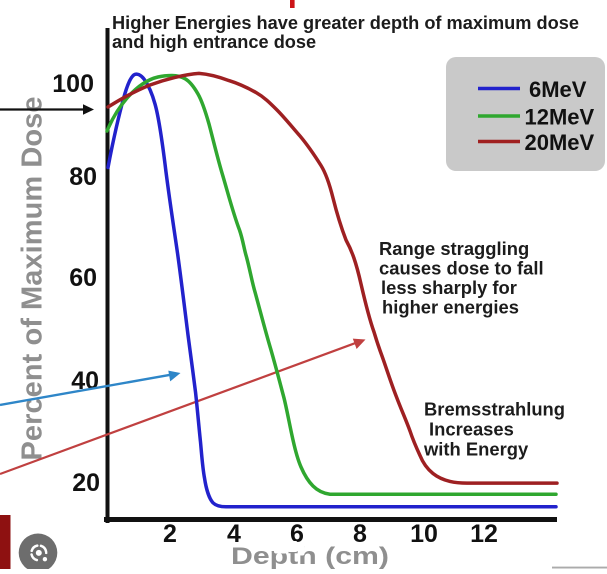 The width and height of the screenshot is (607, 574). I want to click on svg-text: 12, so click(484, 534).